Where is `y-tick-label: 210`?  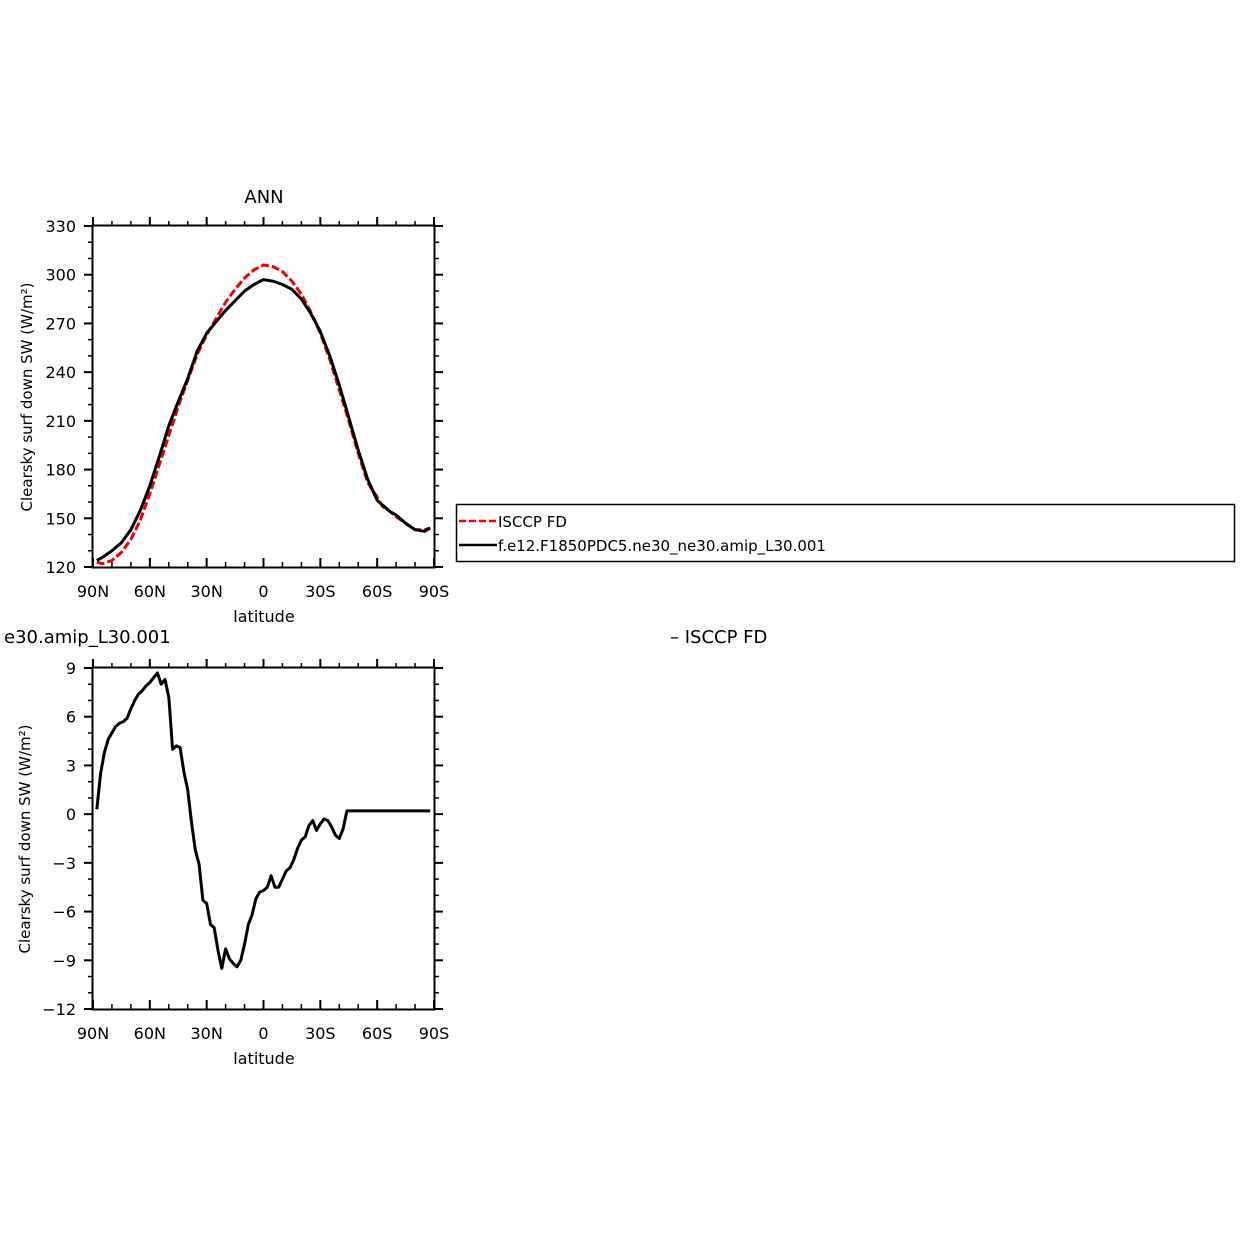
y-tick-label: 210 is located at coordinates (60, 421).